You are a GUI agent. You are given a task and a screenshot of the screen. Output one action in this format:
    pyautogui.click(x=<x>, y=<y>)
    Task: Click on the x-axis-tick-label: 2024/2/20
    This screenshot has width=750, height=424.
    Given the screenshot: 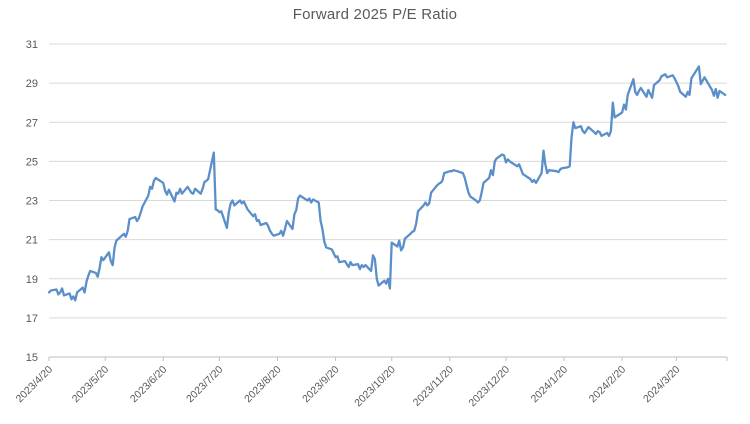 What is the action you would take?
    pyautogui.click(x=608, y=385)
    